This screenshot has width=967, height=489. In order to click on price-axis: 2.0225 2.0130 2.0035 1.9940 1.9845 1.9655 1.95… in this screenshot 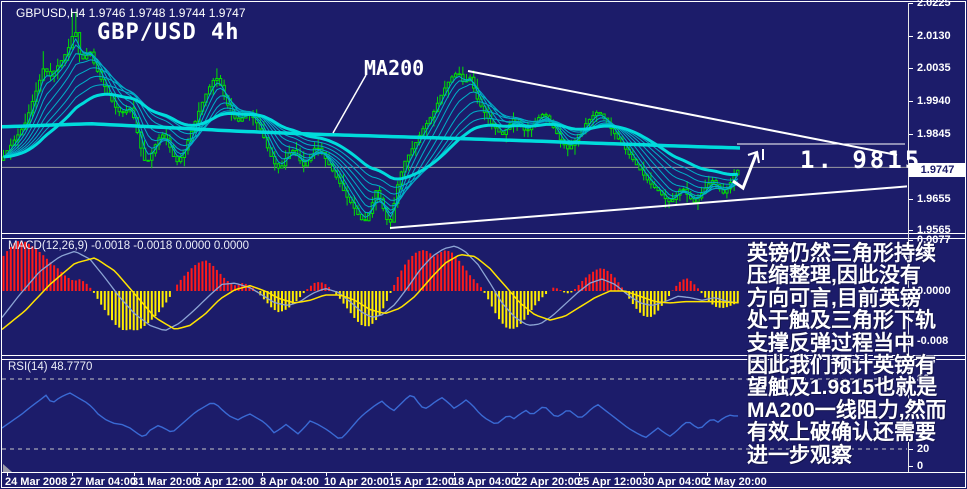, I will do `click(937, 236)`.